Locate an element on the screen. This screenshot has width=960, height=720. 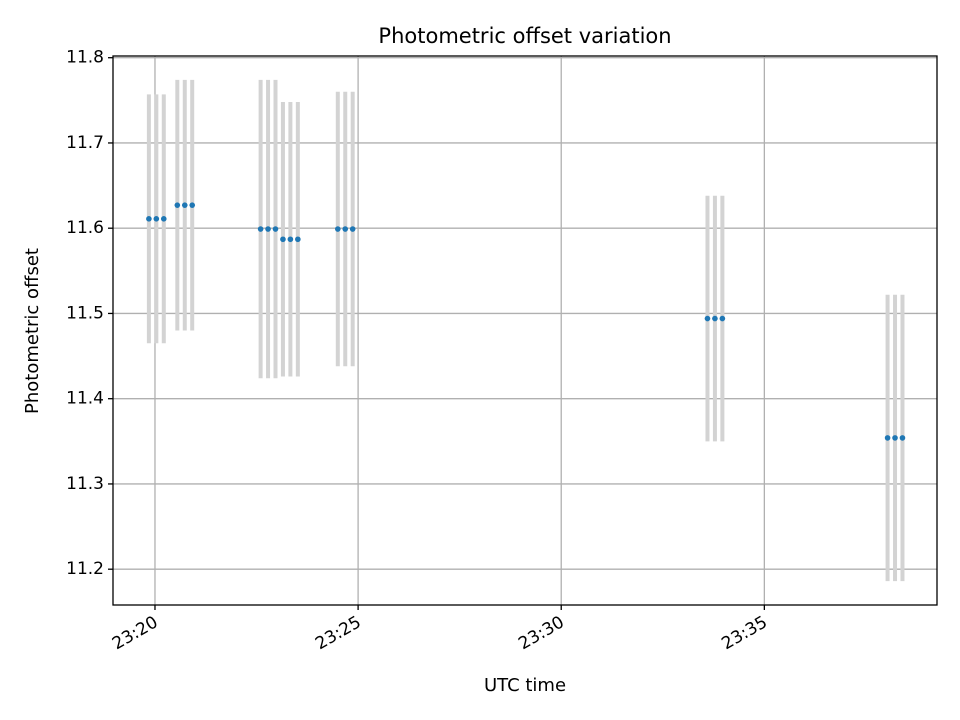
y-tick-label: 11.4 is located at coordinates (85, 399).